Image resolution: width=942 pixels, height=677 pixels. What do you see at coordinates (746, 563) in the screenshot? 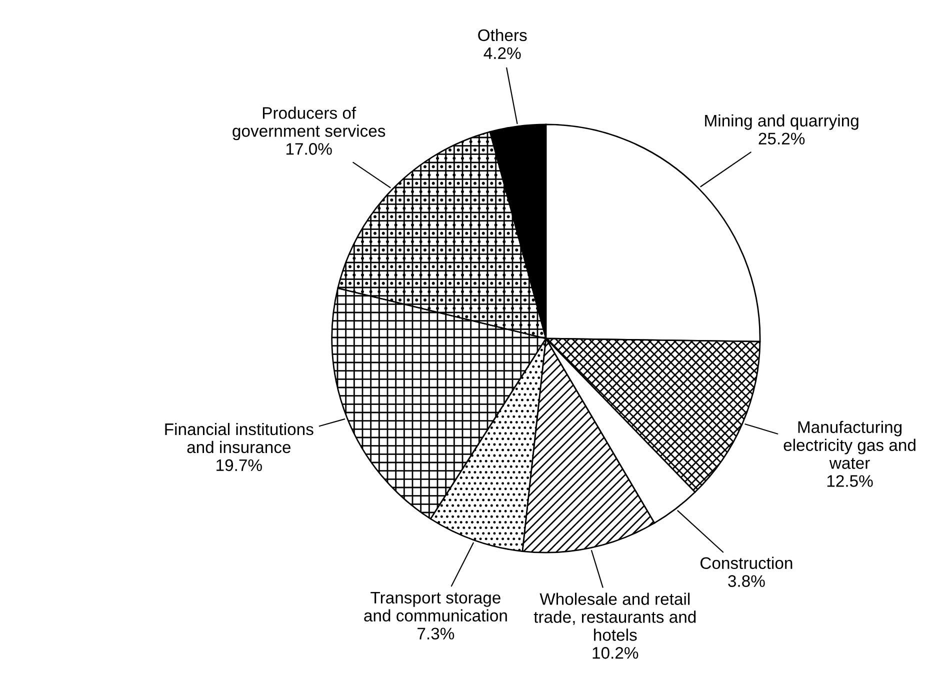
I see `slice-label: Construction` at bounding box center [746, 563].